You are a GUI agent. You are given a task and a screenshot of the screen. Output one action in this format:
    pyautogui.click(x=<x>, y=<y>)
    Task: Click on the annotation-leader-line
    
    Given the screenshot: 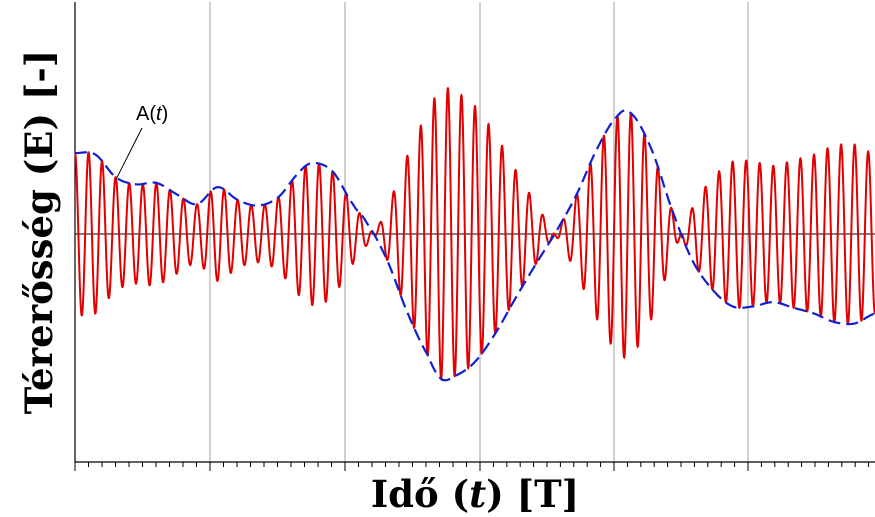 What is the action you would take?
    pyautogui.click(x=129, y=154)
    